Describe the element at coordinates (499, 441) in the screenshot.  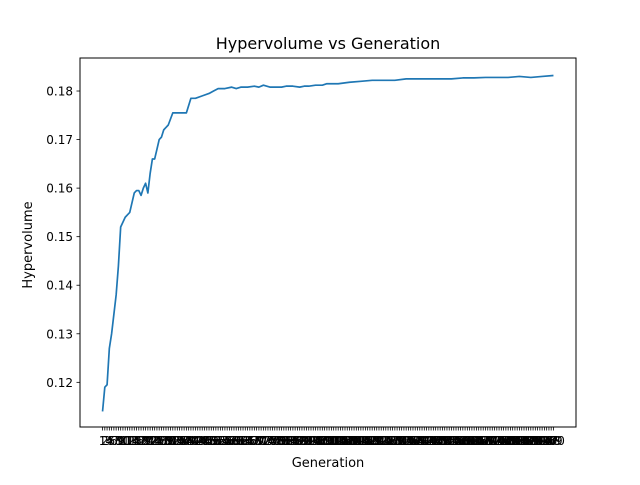
I see `x-tick-label: 176` at that location.